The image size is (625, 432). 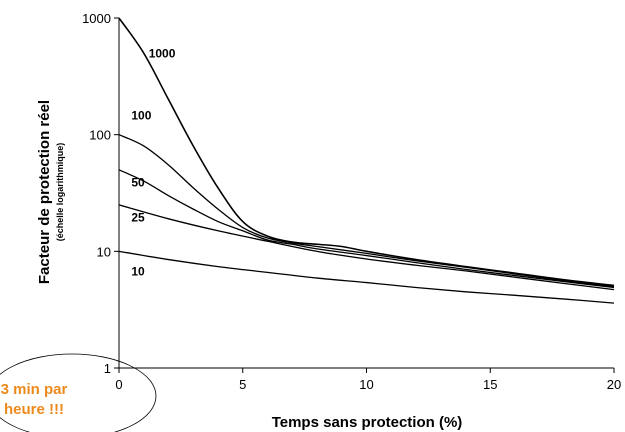 I want to click on y-axis-subtitle: (échelle logarithmique), so click(x=60, y=192).